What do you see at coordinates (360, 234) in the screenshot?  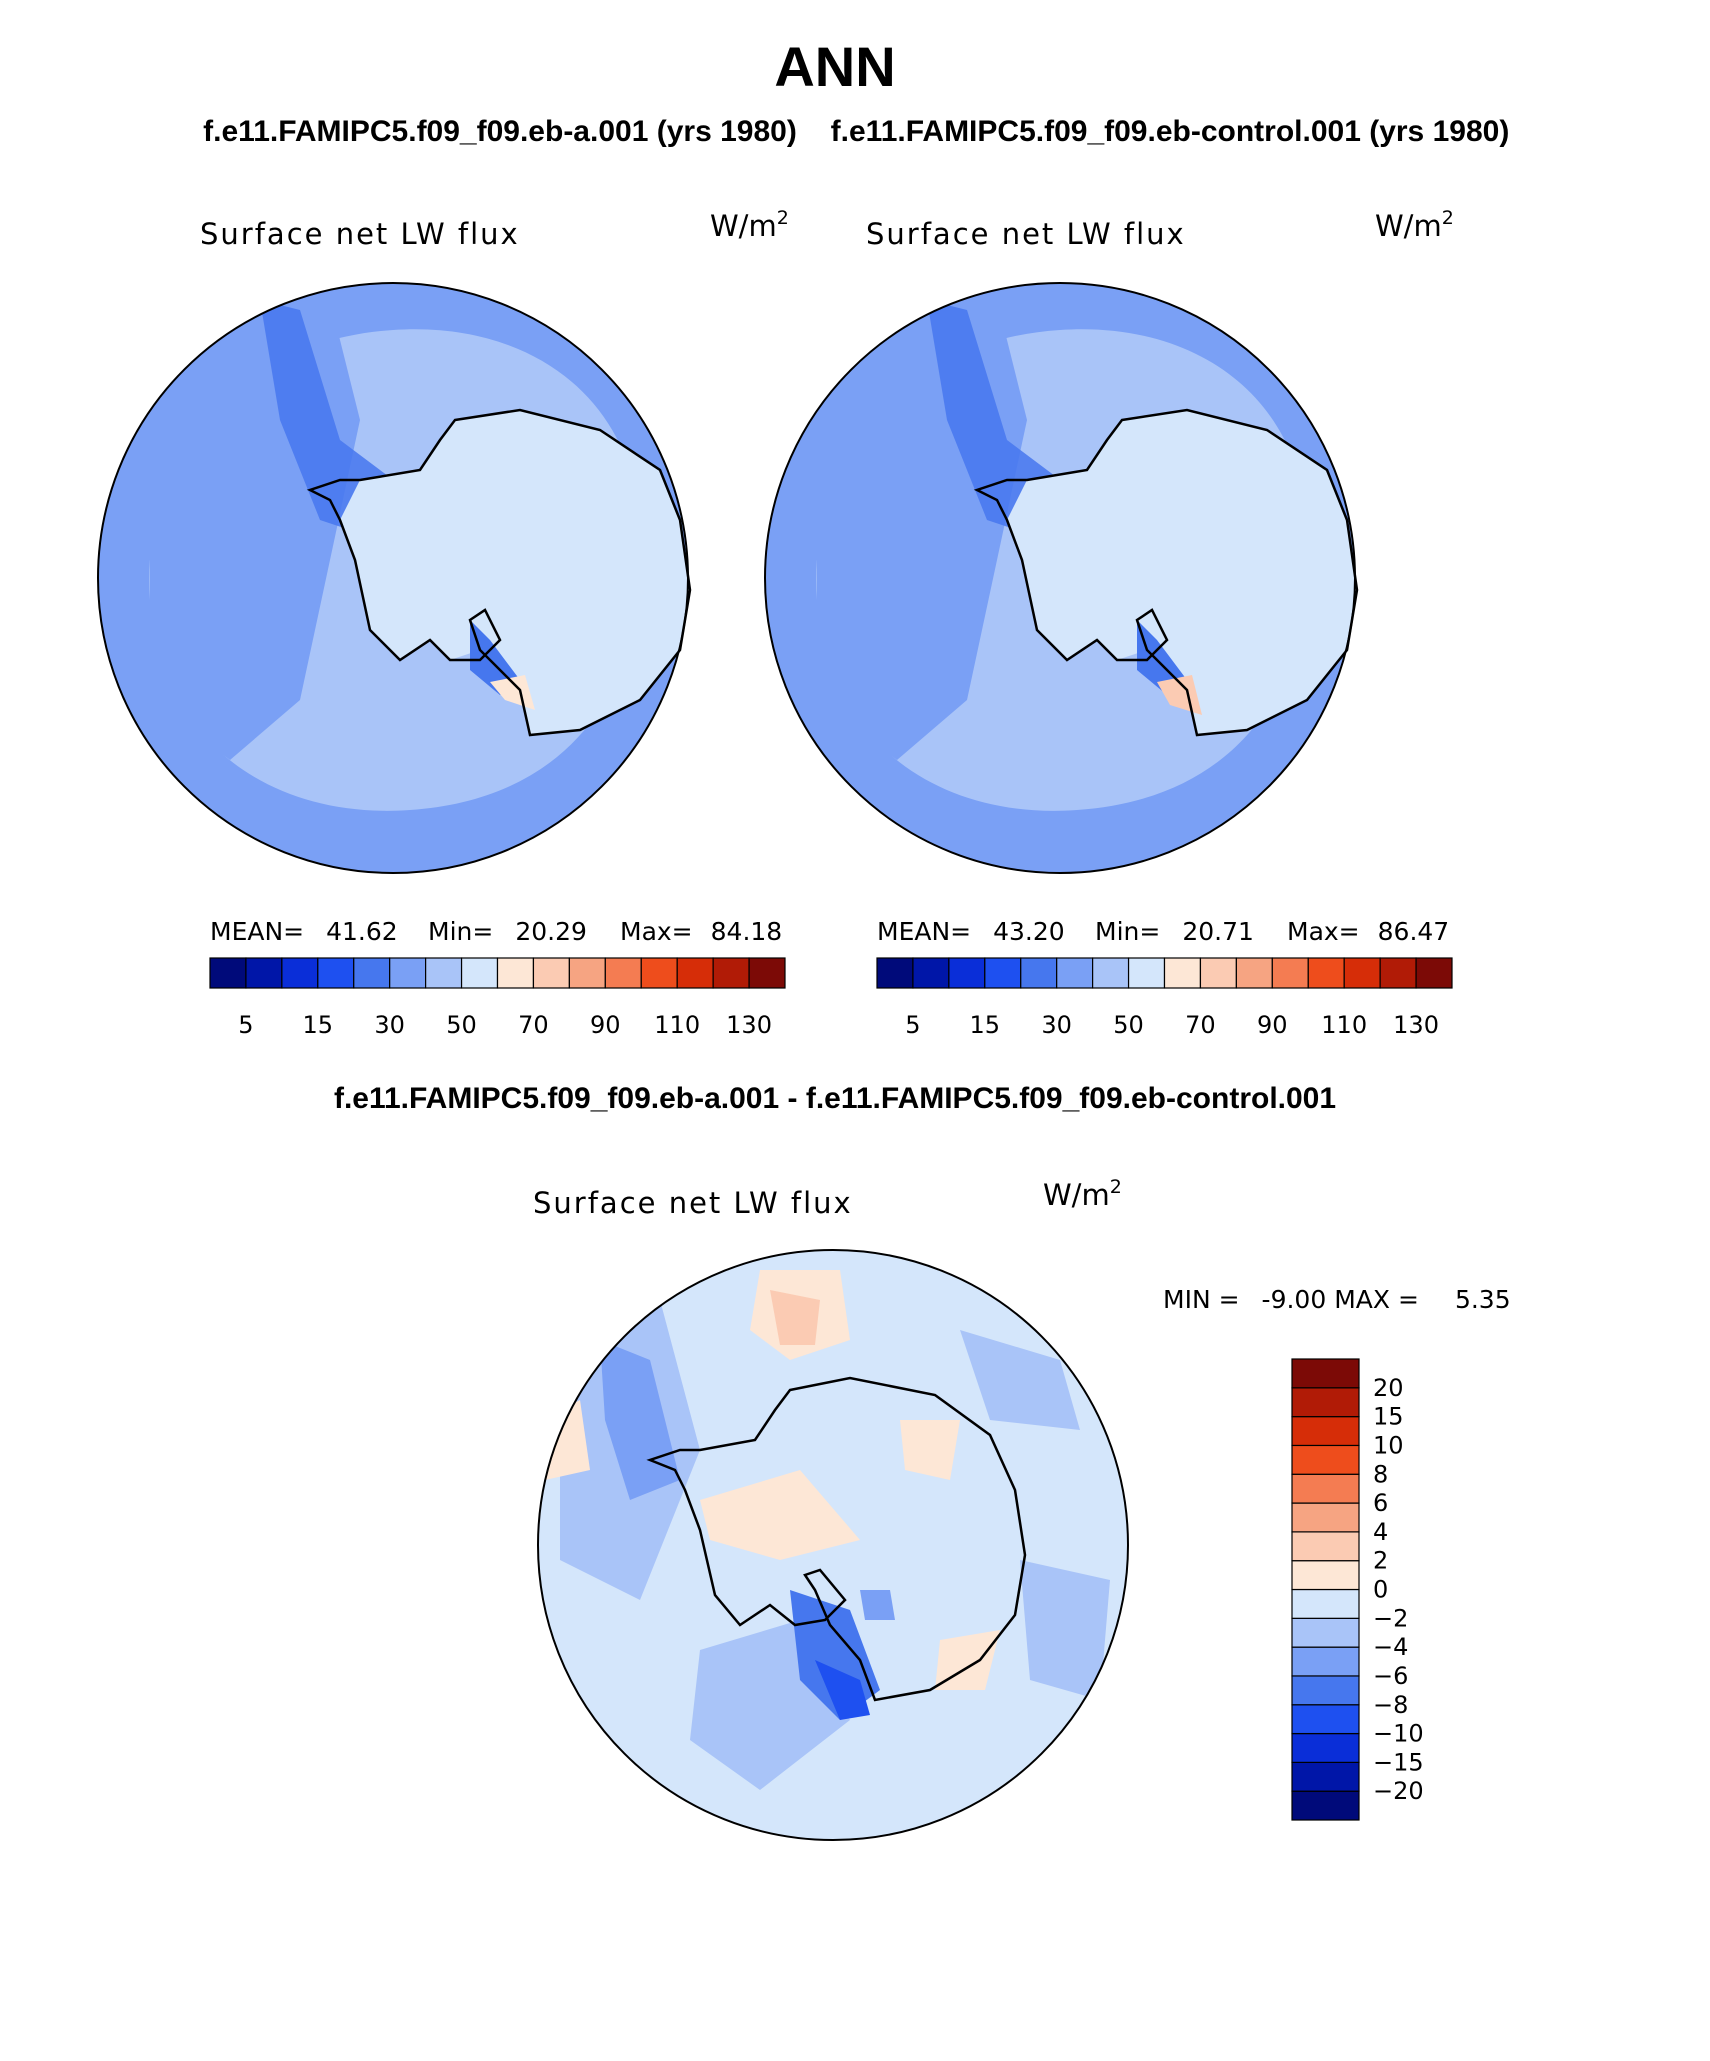 I see `variable-label-a: Surface net LW flux` at bounding box center [360, 234].